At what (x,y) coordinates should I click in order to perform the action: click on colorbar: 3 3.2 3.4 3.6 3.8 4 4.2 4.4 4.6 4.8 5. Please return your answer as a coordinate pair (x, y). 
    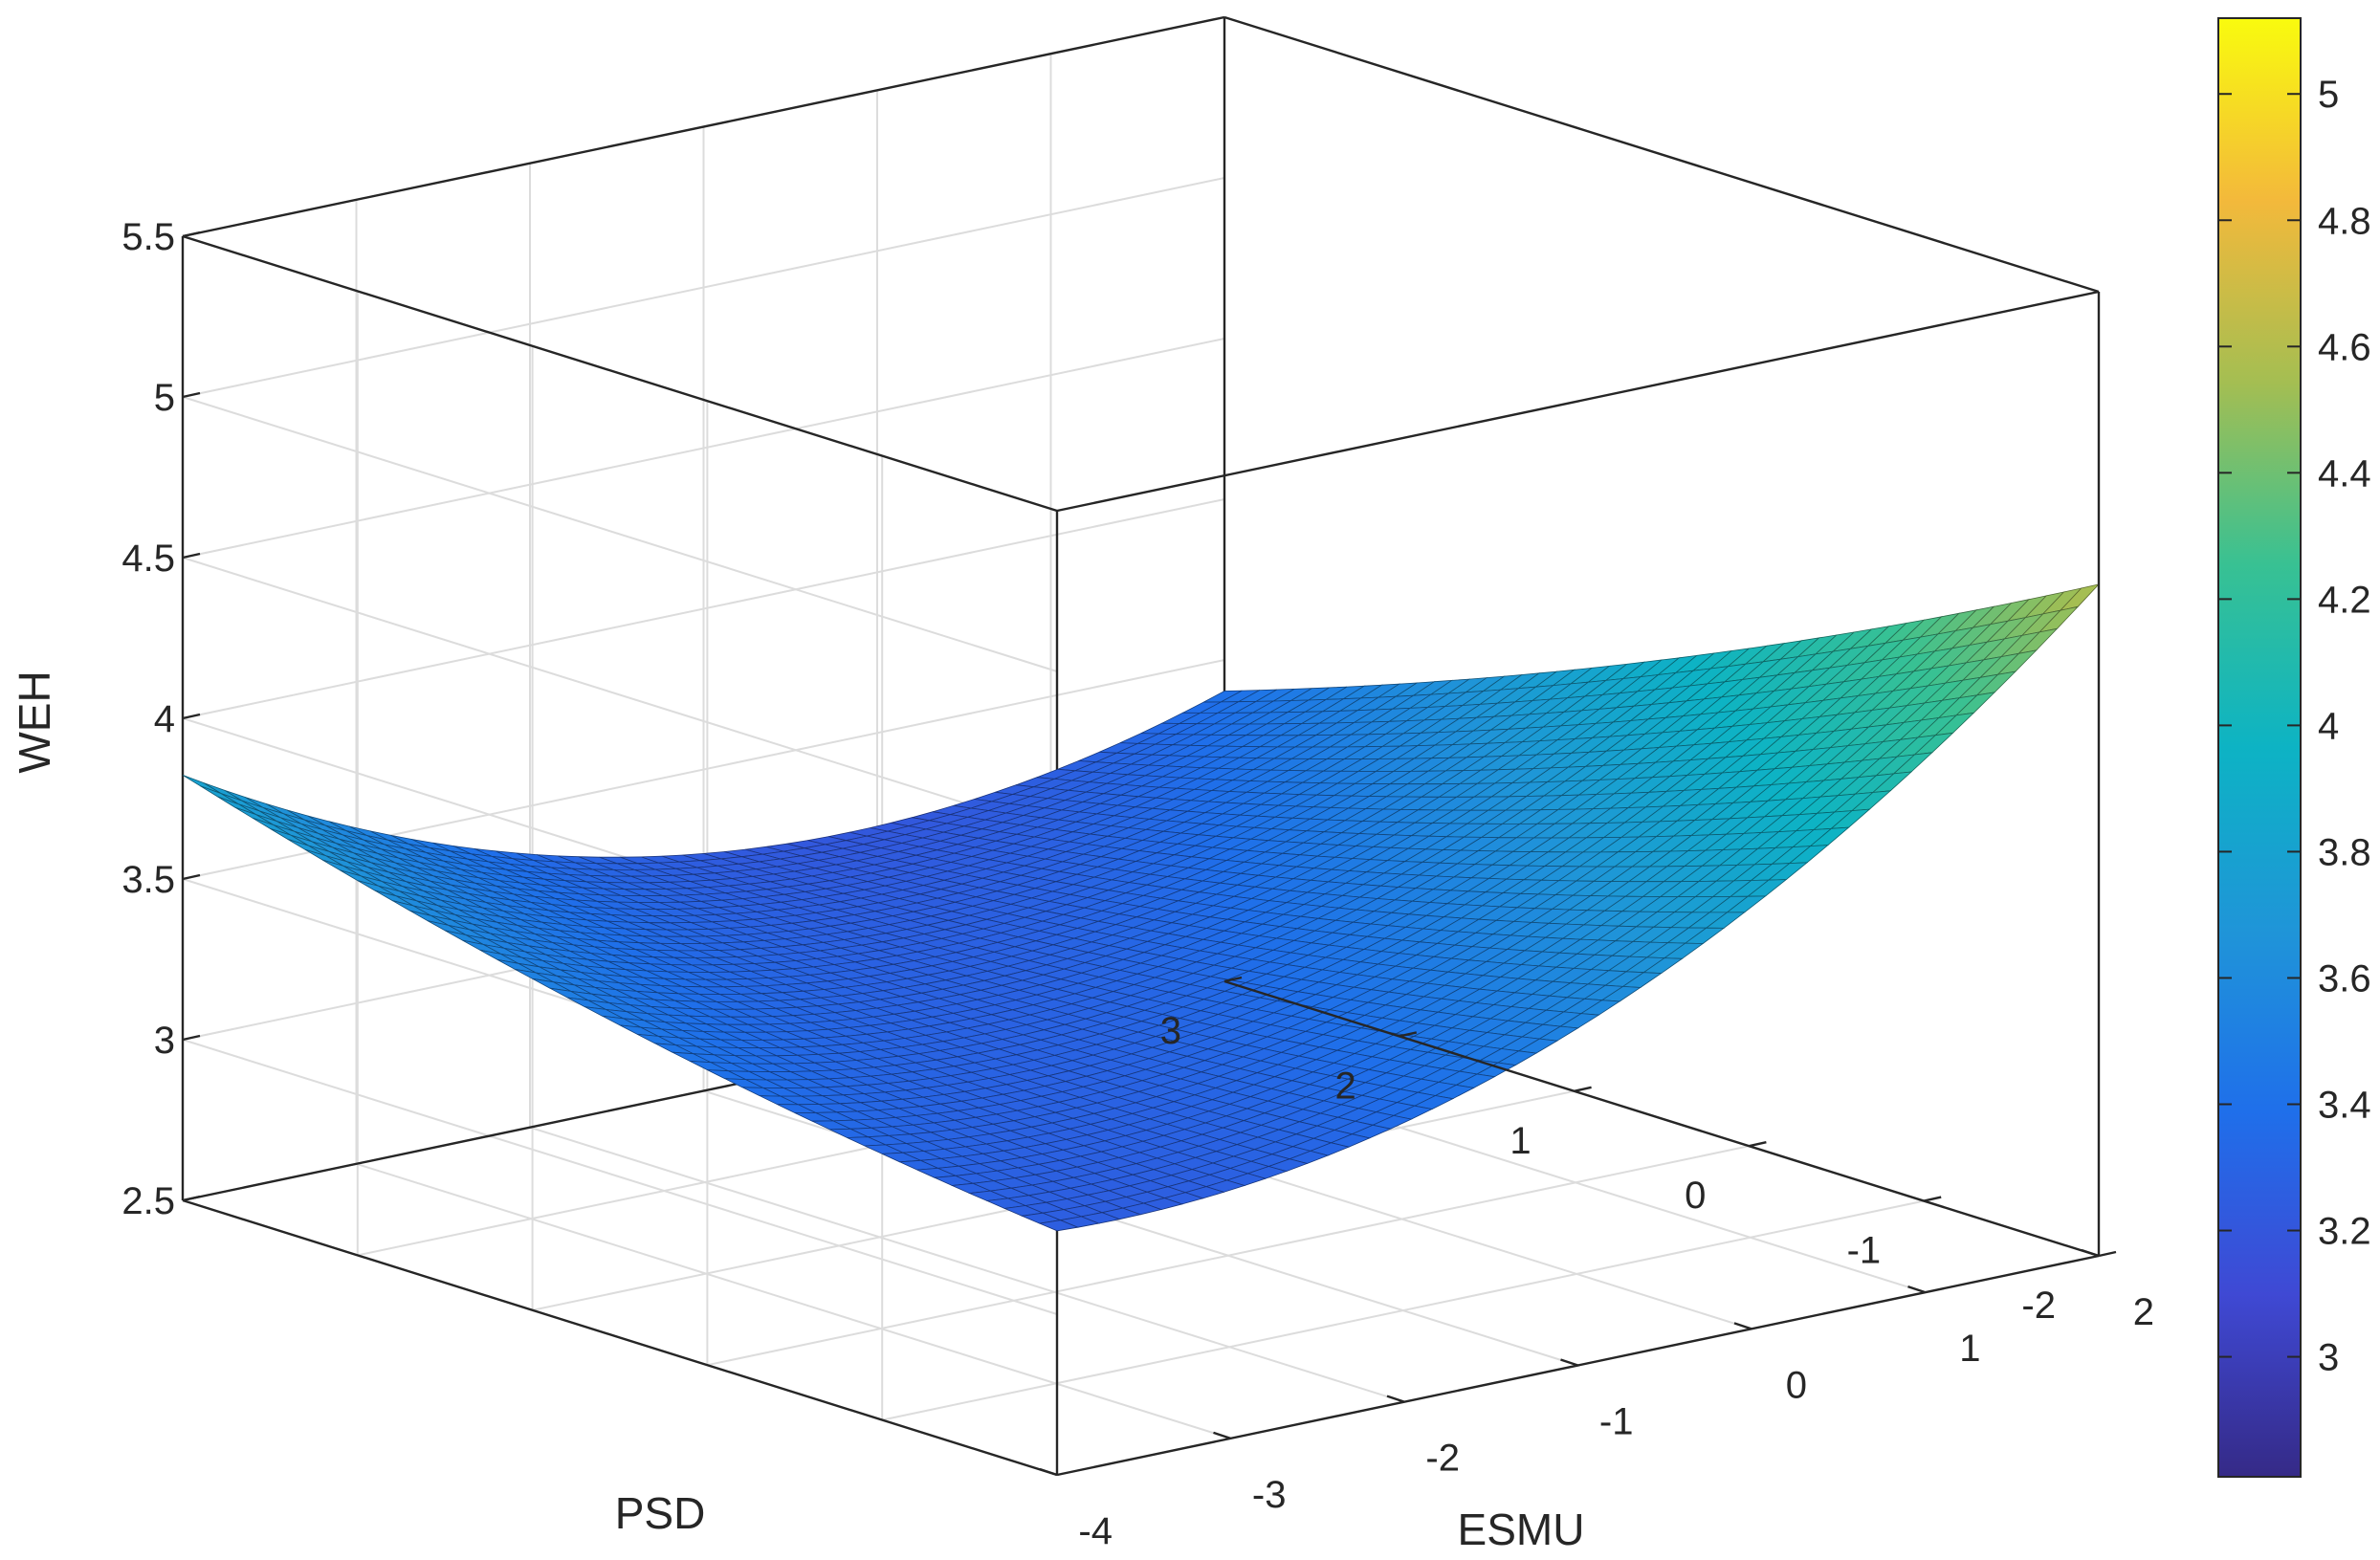
    Looking at the image, I should click on (2294, 748).